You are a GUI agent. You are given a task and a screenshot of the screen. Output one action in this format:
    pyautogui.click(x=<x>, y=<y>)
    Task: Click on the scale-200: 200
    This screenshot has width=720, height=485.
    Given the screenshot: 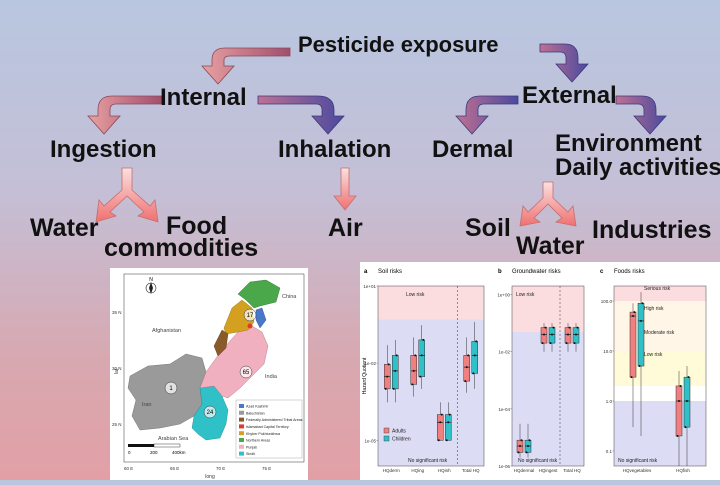 What is the action you would take?
    pyautogui.click(x=154, y=452)
    